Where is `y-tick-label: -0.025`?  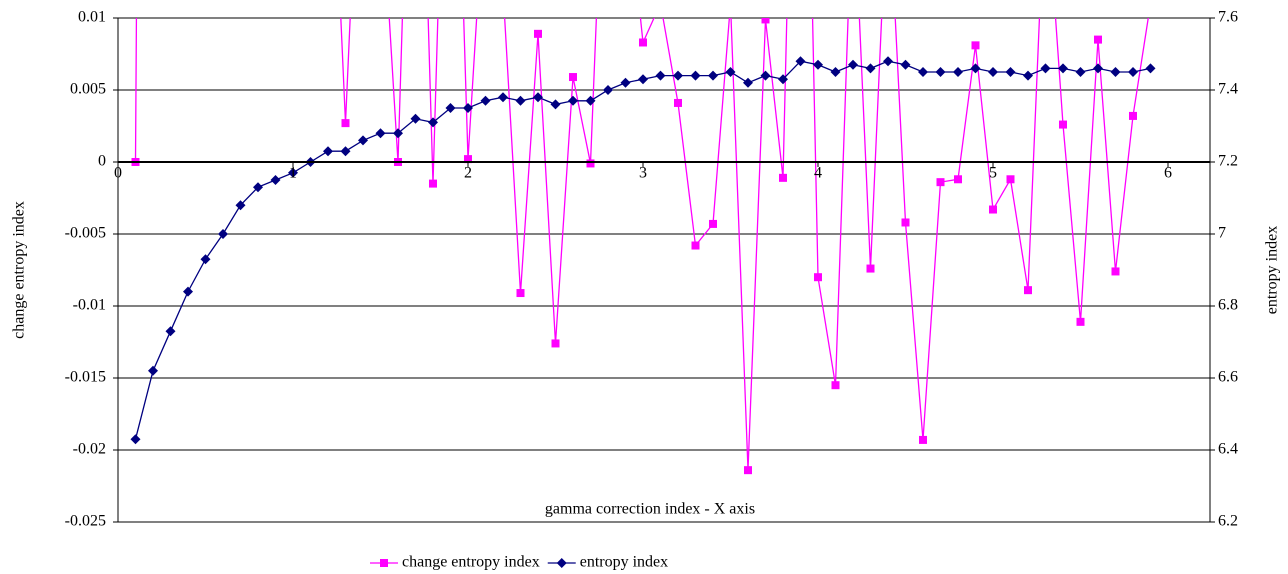 y-tick-label: -0.025 is located at coordinates (85, 521).